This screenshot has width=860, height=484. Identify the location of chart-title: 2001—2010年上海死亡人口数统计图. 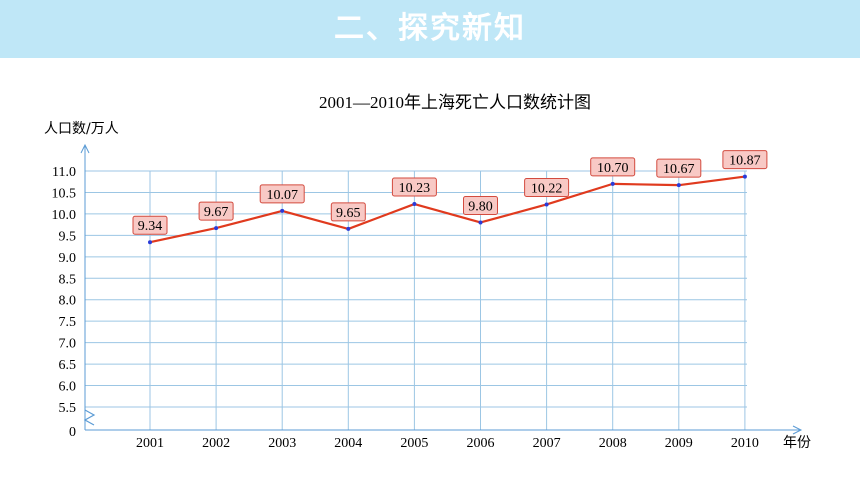
(455, 102).